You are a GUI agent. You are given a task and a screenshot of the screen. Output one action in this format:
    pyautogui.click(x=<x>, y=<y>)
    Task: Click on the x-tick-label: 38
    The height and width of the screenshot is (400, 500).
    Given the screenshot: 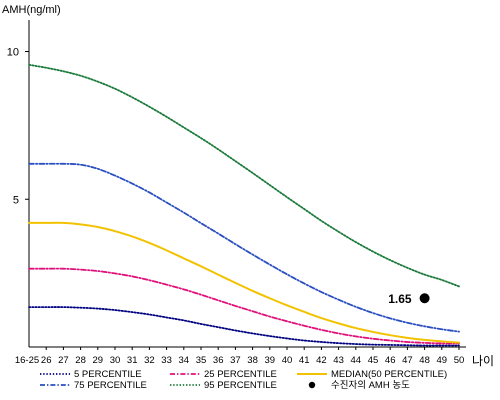 What is the action you would take?
    pyautogui.click(x=252, y=360)
    